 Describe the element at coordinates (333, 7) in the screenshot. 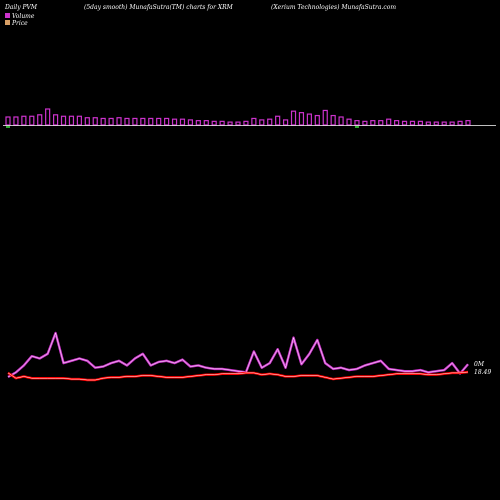

I see `chart-header-right: (Xerium Technologies) MunafaSutra.com` at that location.